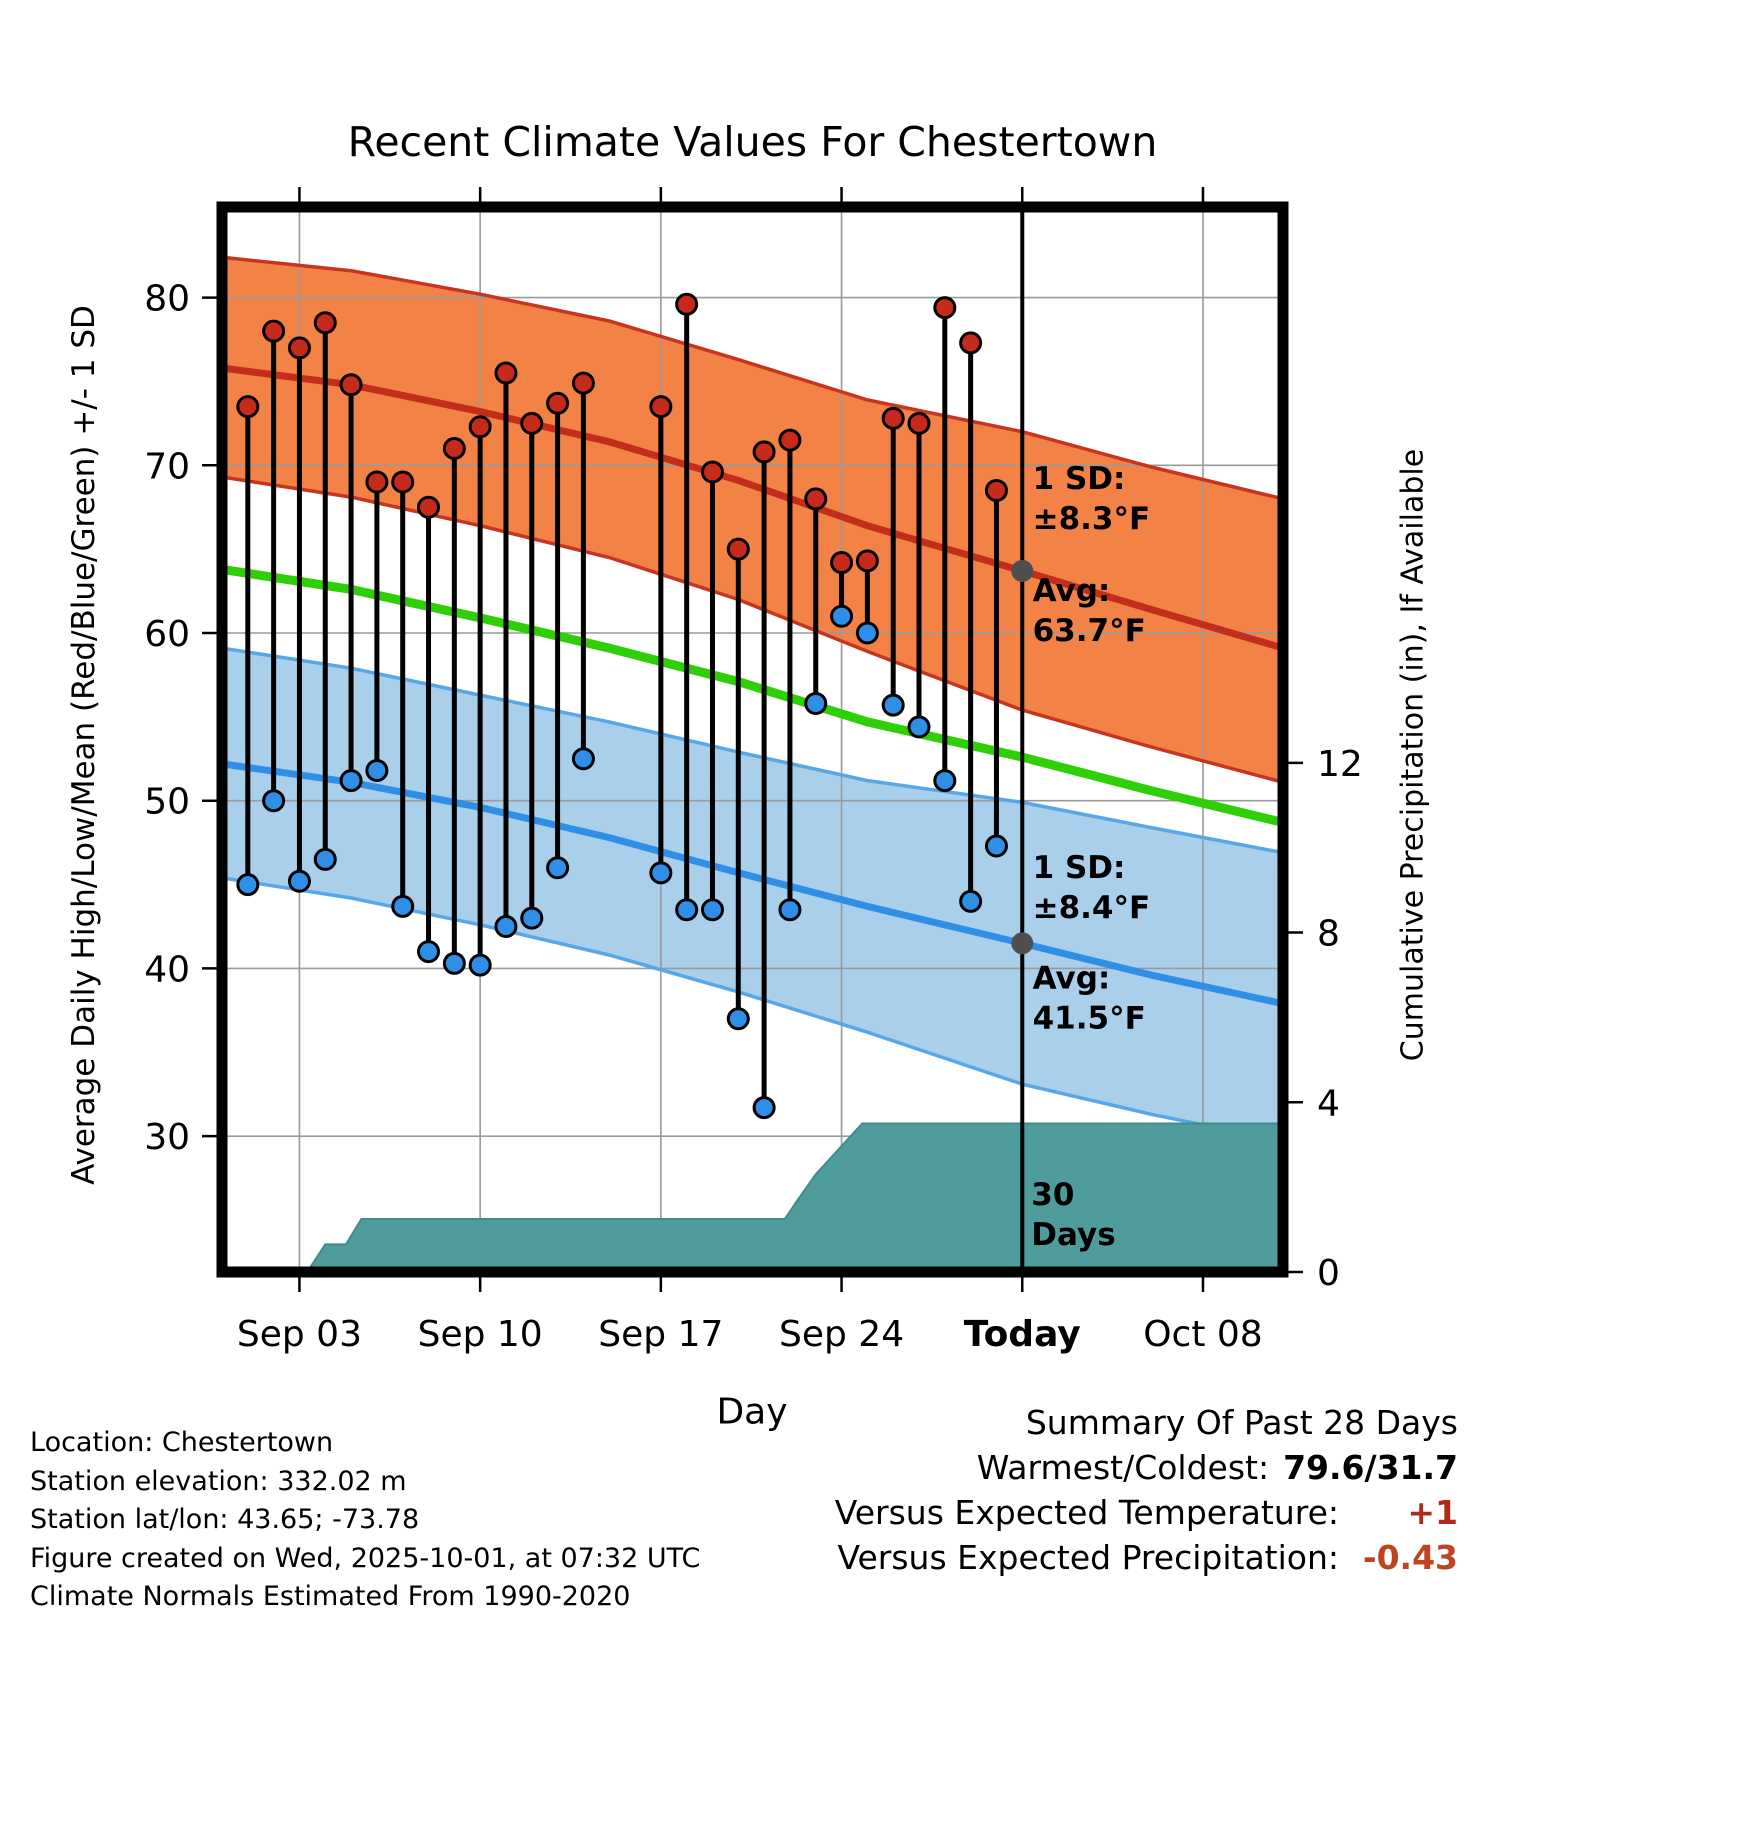  Describe the element at coordinates (1086, 1512) in the screenshot. I see `summary-label: Versus Expected Temperature:` at that location.